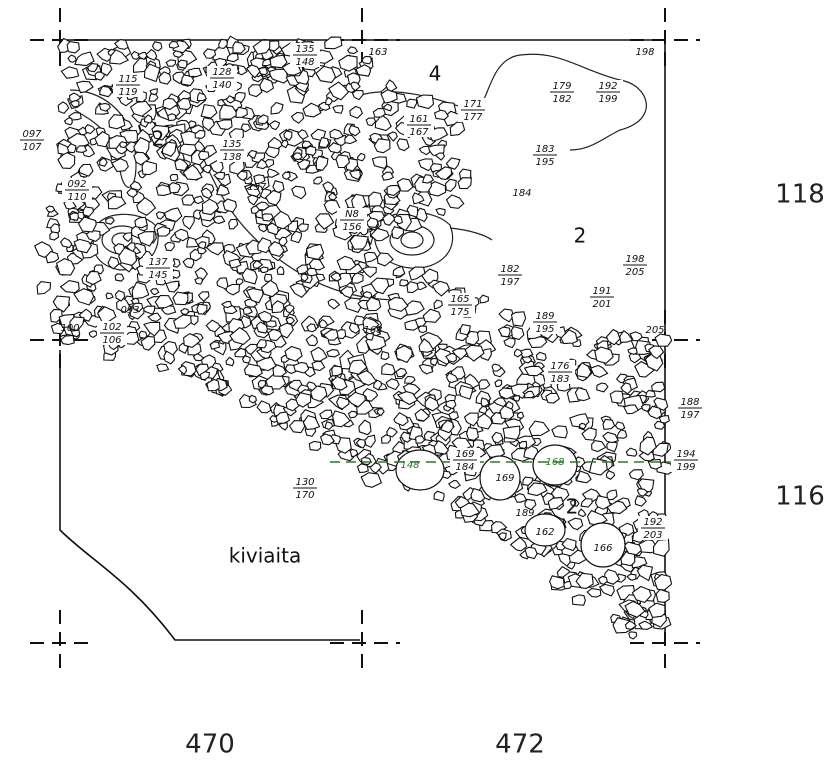  Describe the element at coordinates (76, 197) in the screenshot. I see `annotation-bottom: 110` at that location.